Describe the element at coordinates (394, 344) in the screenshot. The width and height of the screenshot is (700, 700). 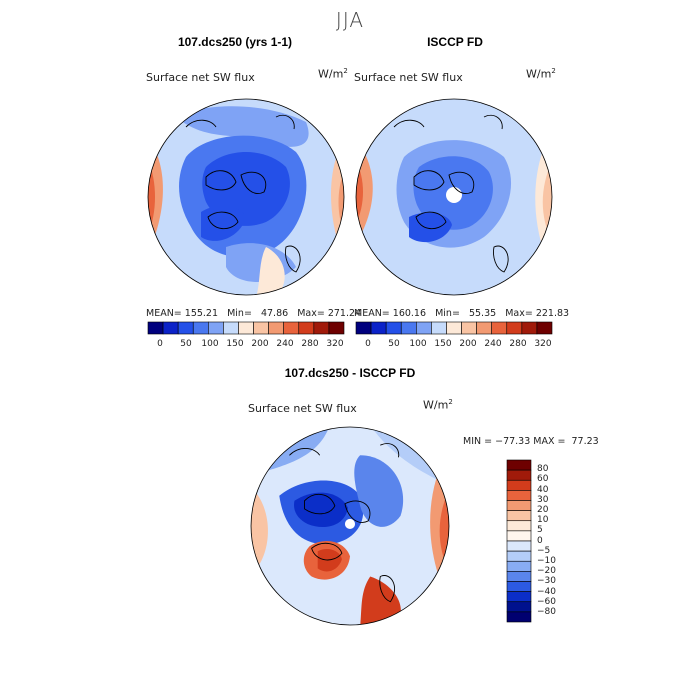
I see `panel2-colorbar-tick: 50` at that location.